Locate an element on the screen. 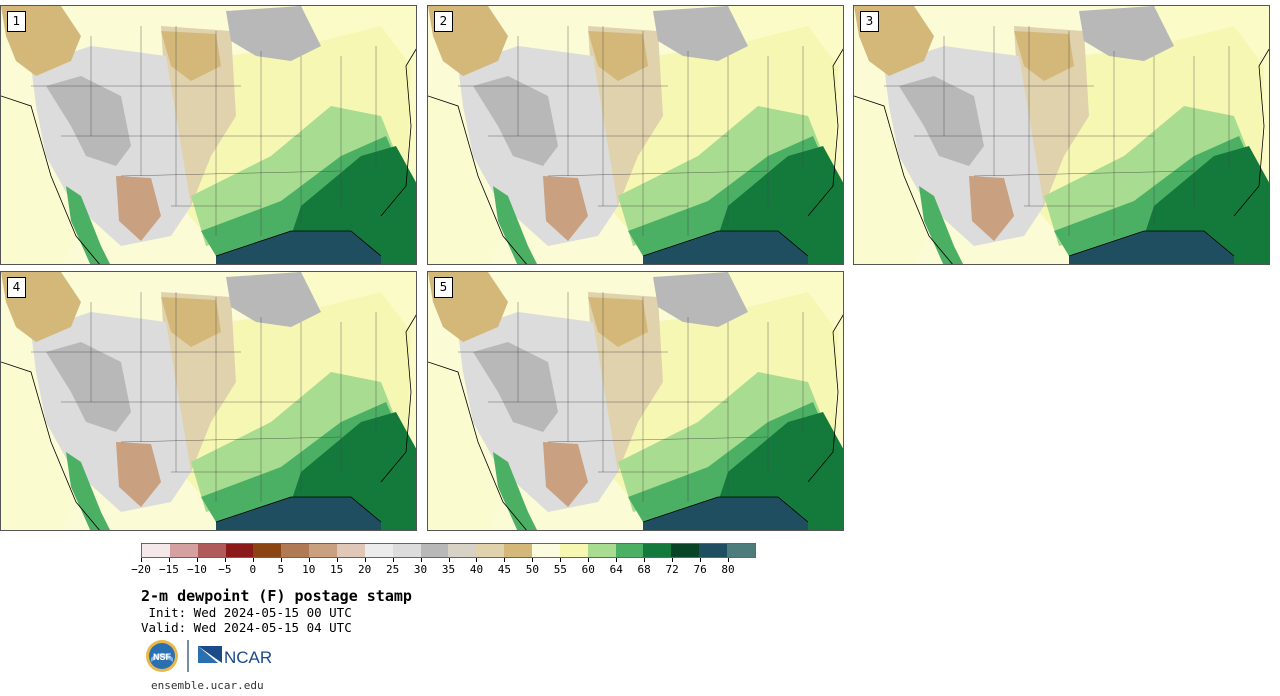  colorbar-tick-label: 5 is located at coordinates (281, 569).